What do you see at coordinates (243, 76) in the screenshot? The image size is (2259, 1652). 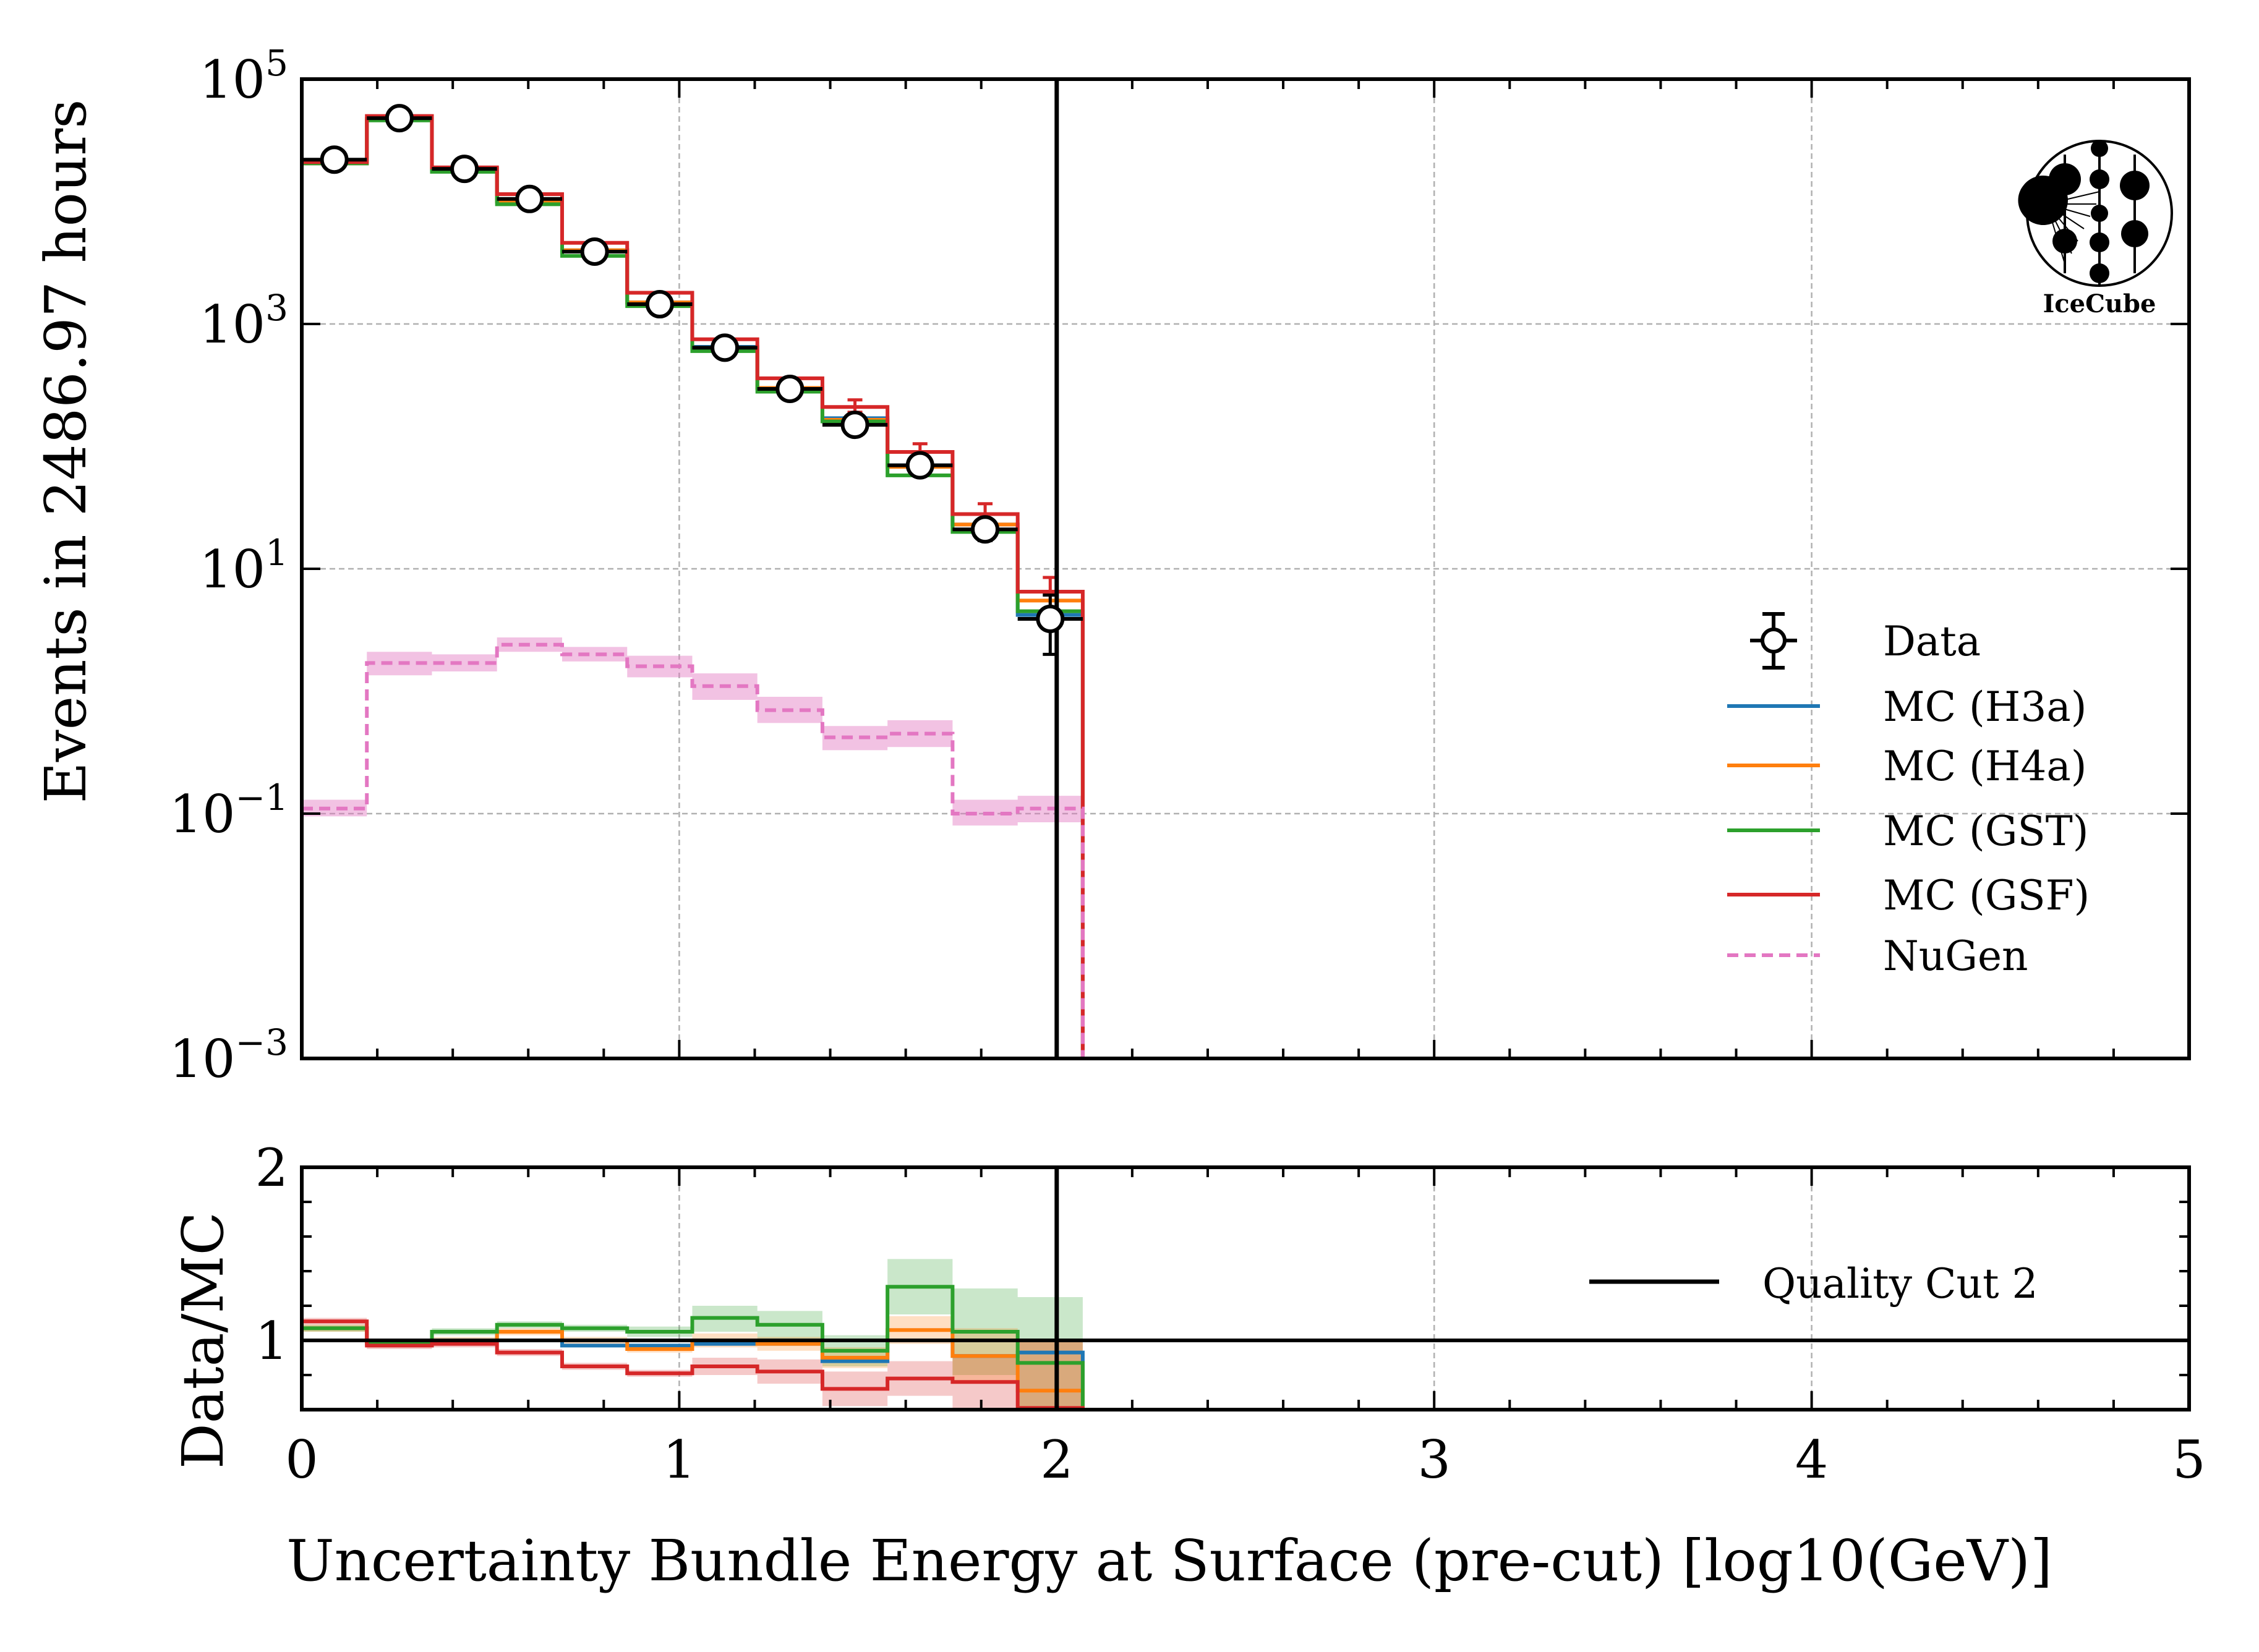 I see `y-tick-label: 10⁵` at bounding box center [243, 76].